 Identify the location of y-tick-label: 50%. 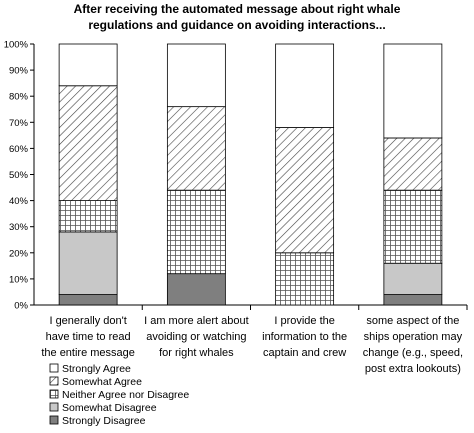
(19, 175).